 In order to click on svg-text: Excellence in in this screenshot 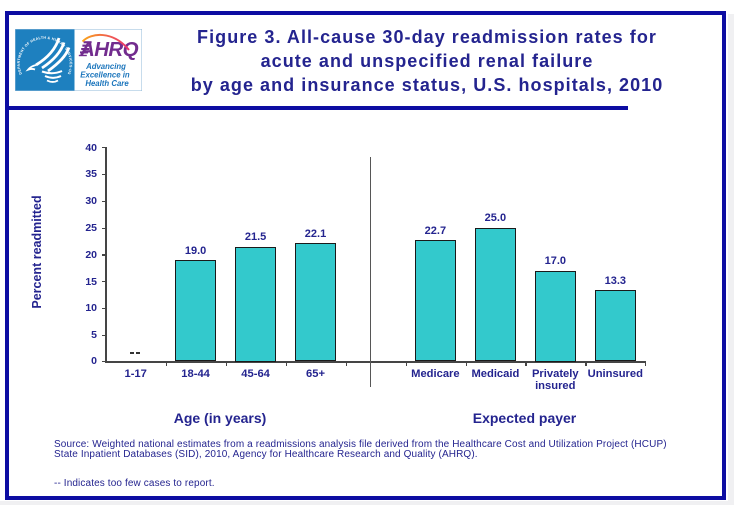, I will do `click(105, 75)`.